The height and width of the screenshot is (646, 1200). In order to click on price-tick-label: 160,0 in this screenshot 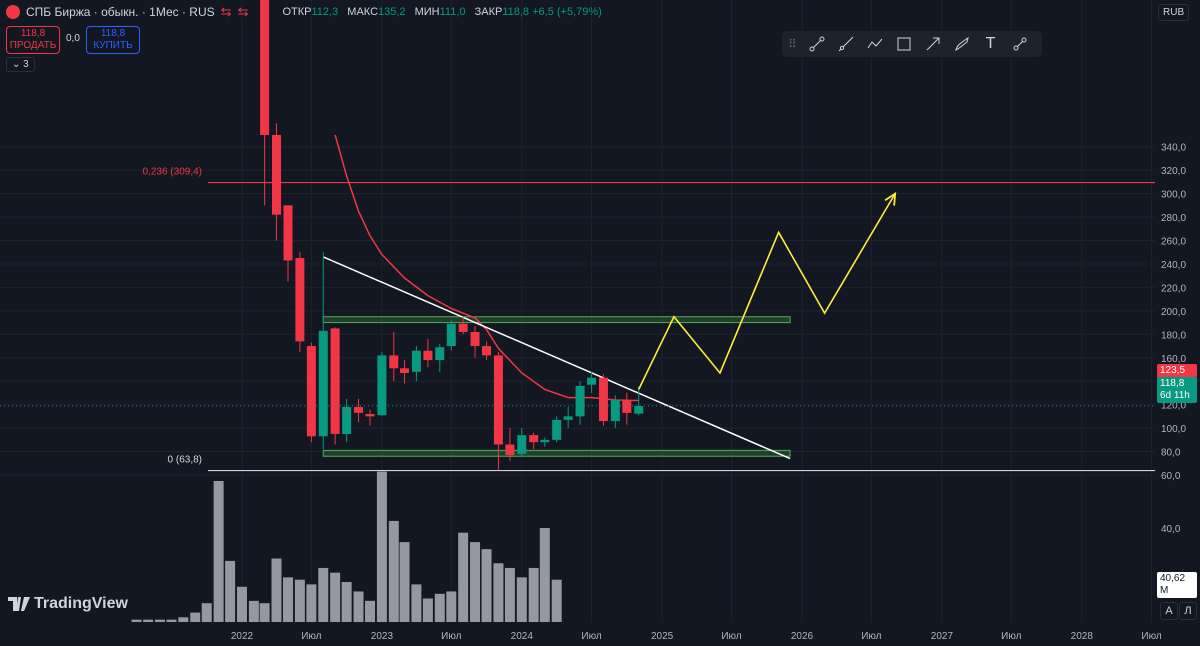, I will do `click(1173, 359)`.